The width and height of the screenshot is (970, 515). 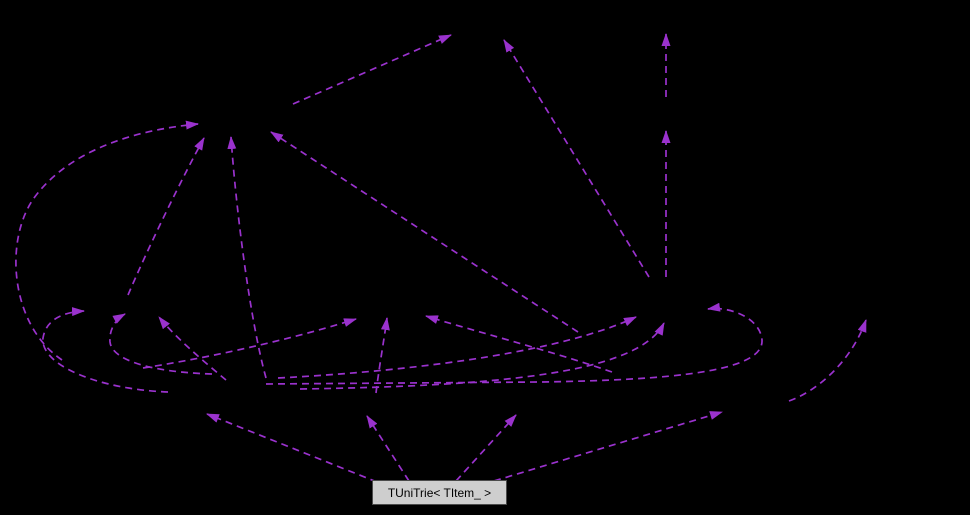 What do you see at coordinates (247, 257) in the screenshot?
I see `edge-band-vert-to-hub` at bounding box center [247, 257].